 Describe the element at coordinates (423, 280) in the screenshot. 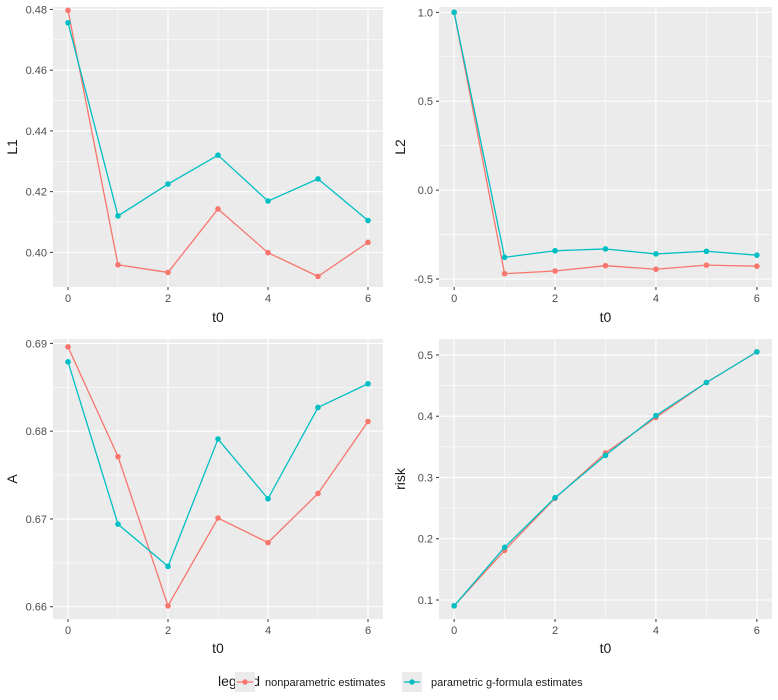

I see `y-tick-label: -0.5` at that location.